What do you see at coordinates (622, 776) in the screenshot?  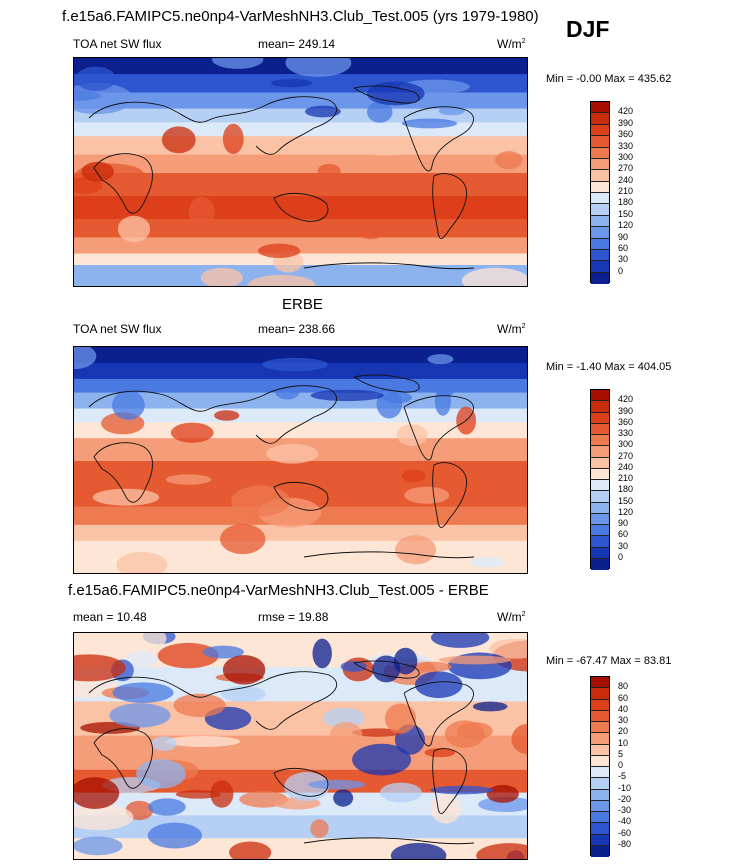 I see `colorbar-tick-label: -5` at bounding box center [622, 776].